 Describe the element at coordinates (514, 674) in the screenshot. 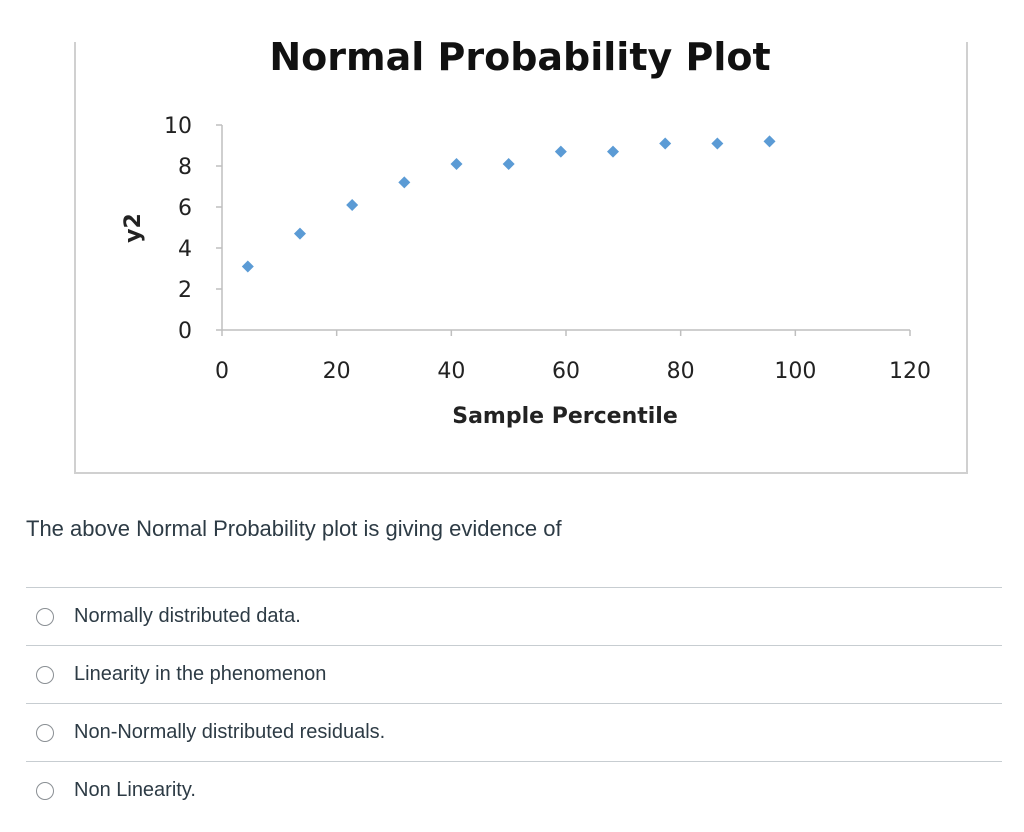

I see `option-linearity: Linearity in the phenomenon` at that location.